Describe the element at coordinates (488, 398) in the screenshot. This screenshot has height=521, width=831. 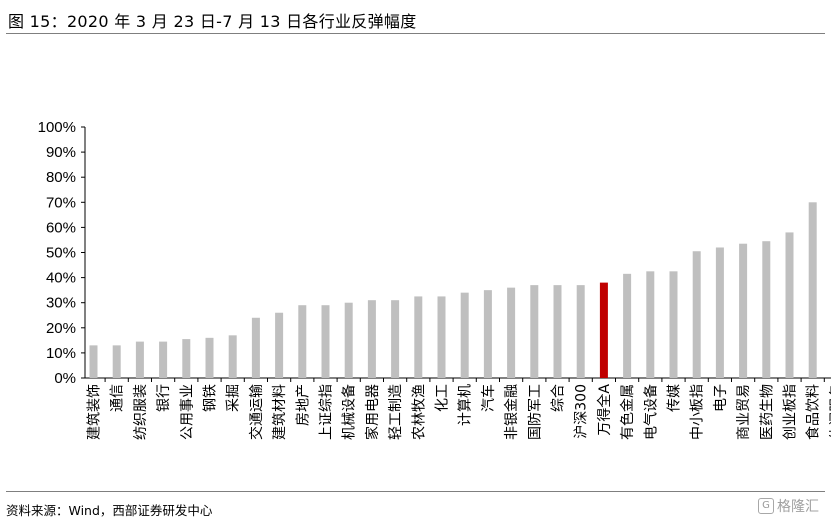
I see `x-tick-label: 汽车` at that location.